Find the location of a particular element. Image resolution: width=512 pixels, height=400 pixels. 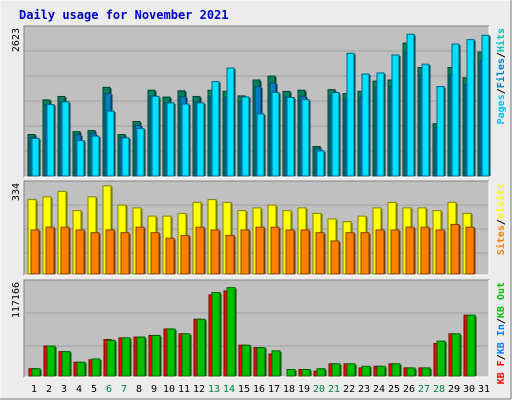

x-tick-label: 29 is located at coordinates (454, 389).